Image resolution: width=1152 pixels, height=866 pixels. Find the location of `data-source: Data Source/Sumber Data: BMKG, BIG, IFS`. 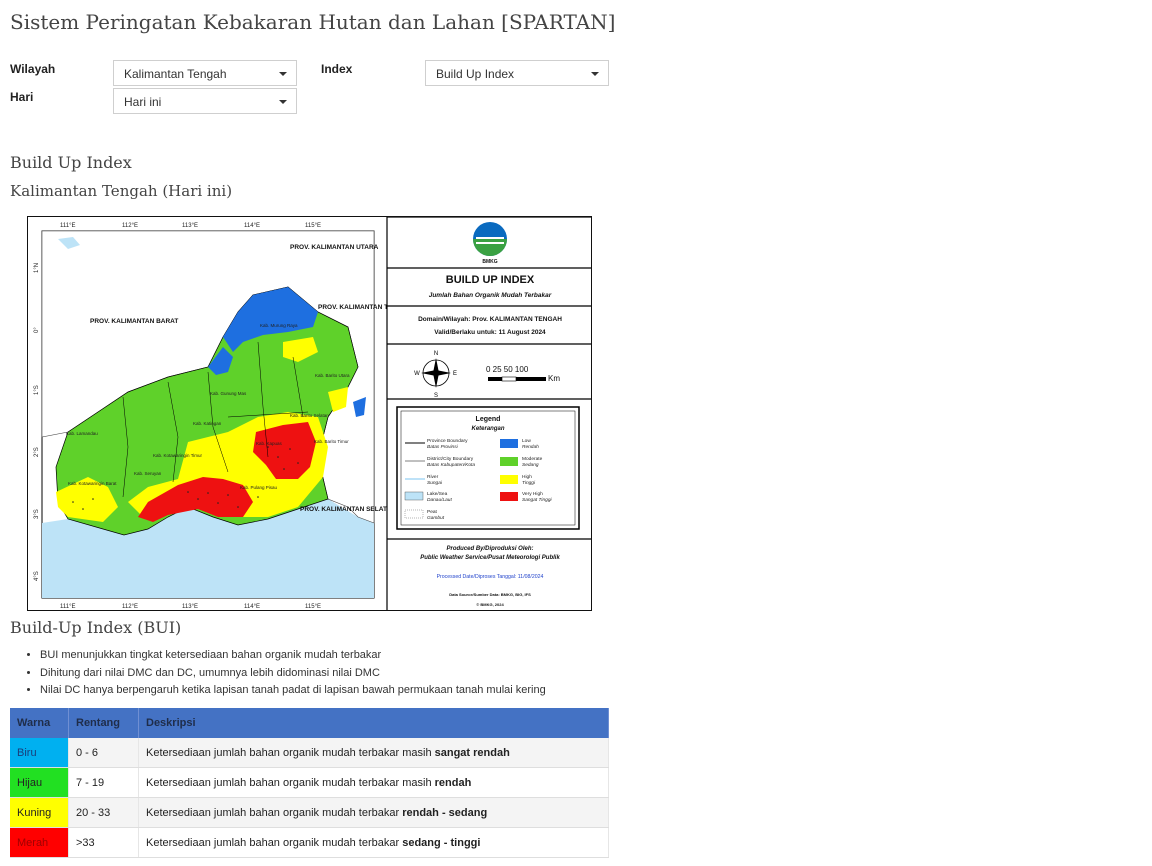

data-source: Data Source/Sumber Data: BMKG, BIG, IFS is located at coordinates (490, 594).